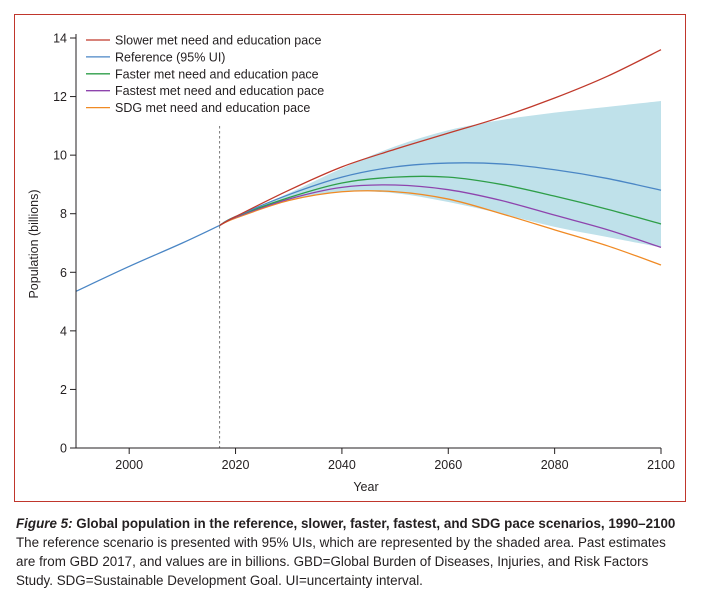 Image resolution: width=701 pixels, height=598 pixels. Describe the element at coordinates (147, 258) in the screenshot. I see `series-line-history` at that location.